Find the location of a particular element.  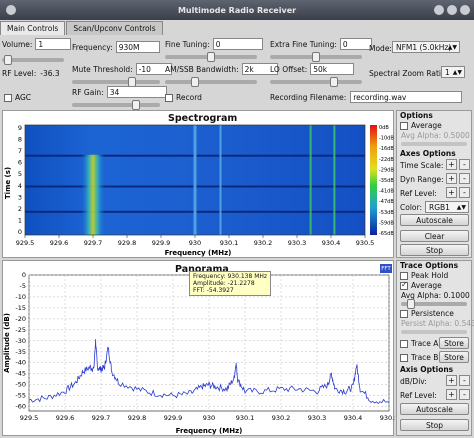

mute-threshold-input: -10 is located at coordinates (153, 69).